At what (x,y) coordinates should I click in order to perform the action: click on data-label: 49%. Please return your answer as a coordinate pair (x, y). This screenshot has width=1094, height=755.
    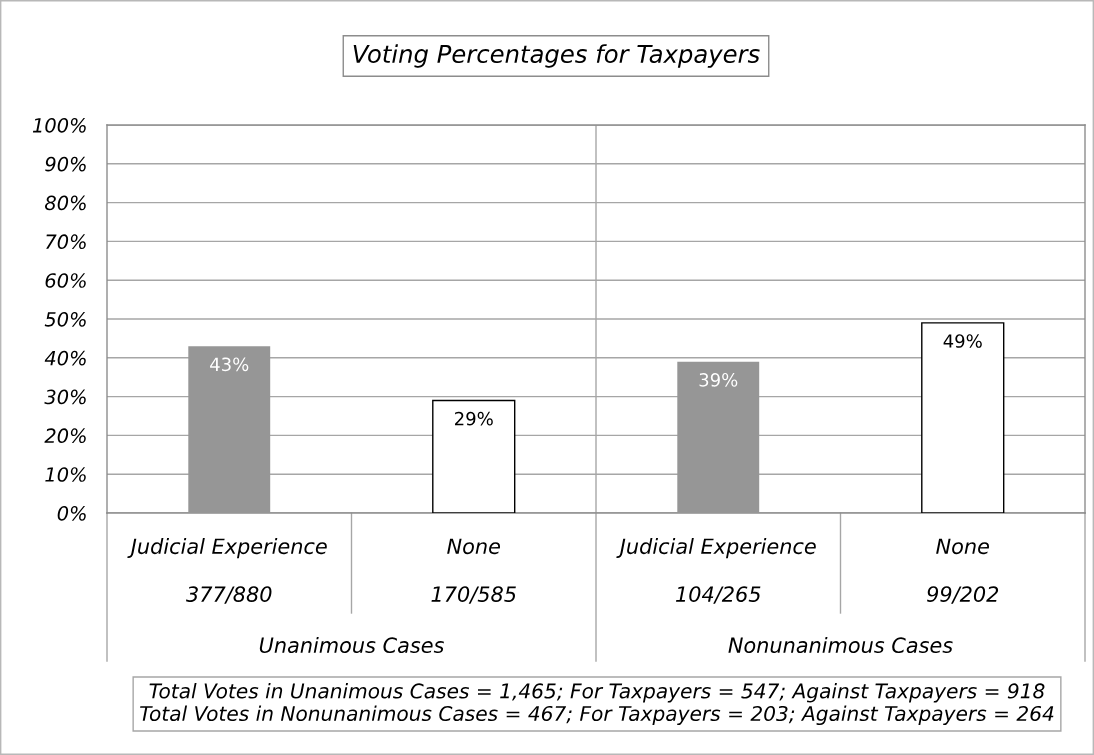
    Looking at the image, I should click on (962, 341).